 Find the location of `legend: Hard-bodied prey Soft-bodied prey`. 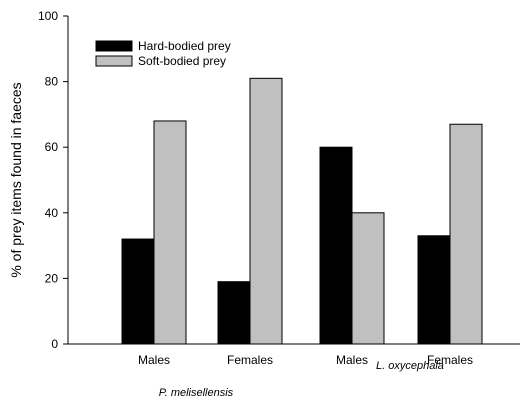

legend: Hard-bodied prey Soft-bodied prey is located at coordinates (163, 53).